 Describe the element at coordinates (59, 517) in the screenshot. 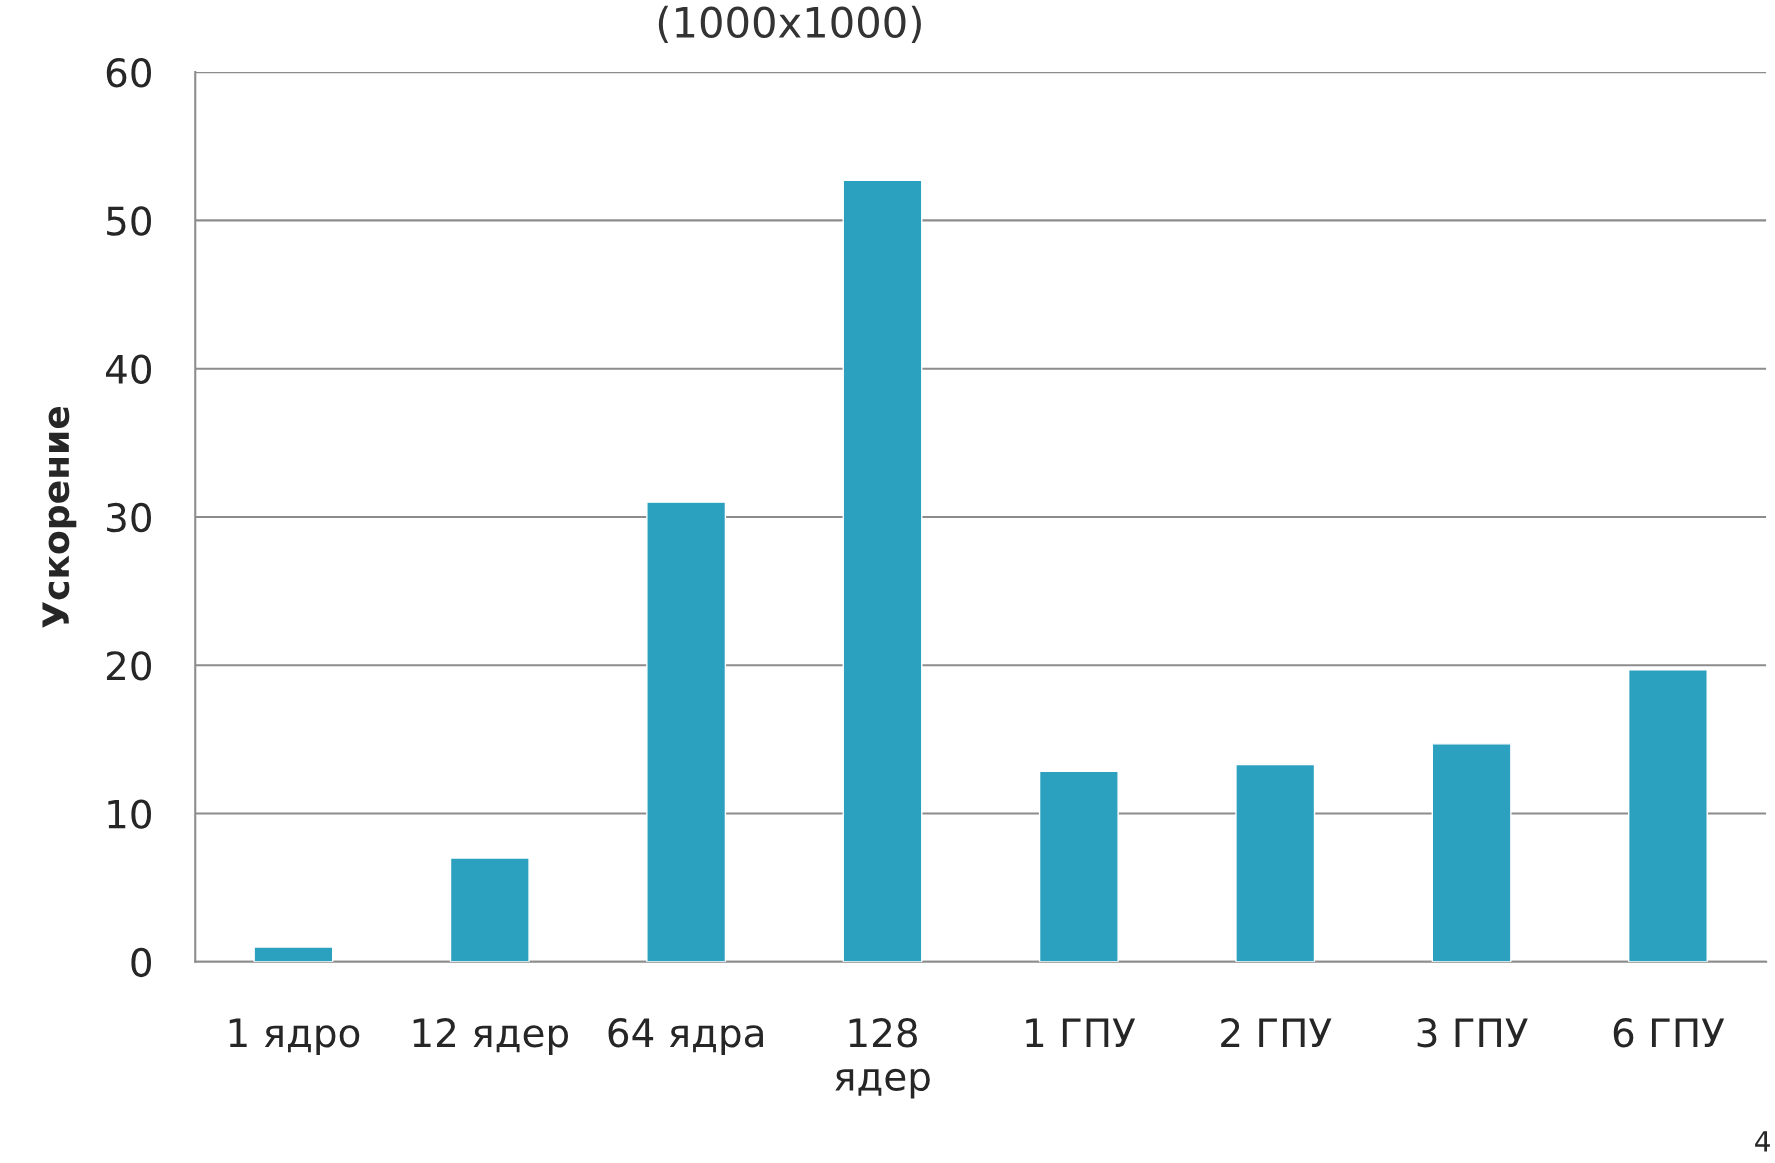

I see `y-axis-title: Ускорение` at that location.